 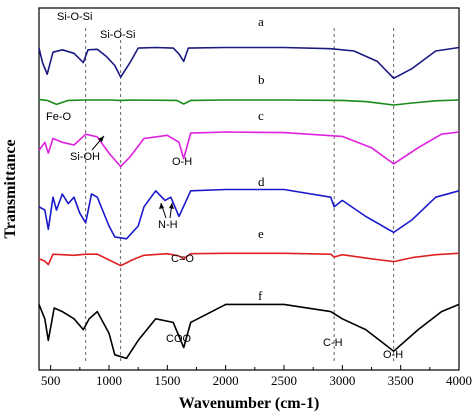 What do you see at coordinates (261, 79) in the screenshot?
I see `series-label-b: b` at bounding box center [261, 79].